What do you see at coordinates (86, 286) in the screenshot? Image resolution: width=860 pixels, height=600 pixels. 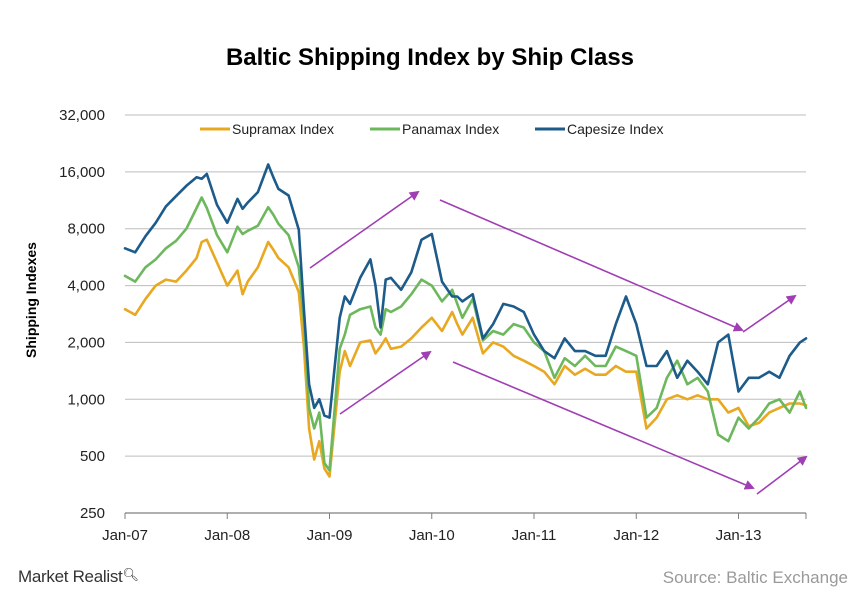 I see `y-tick-label: 4,000` at bounding box center [86, 286].